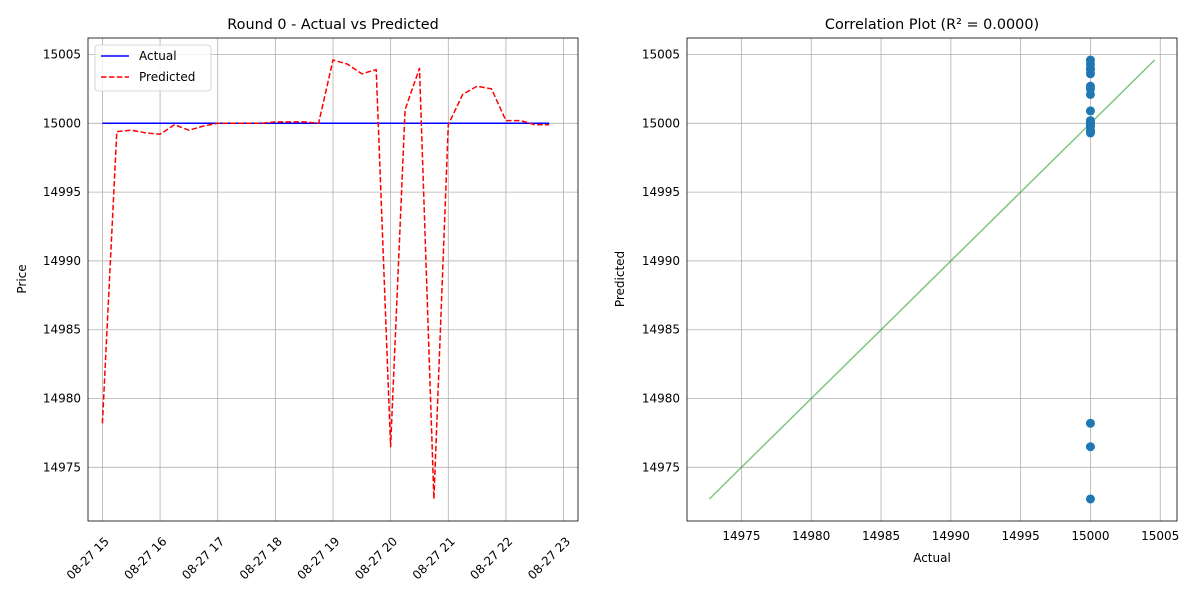  Describe the element at coordinates (88, 558) in the screenshot. I see `line-chart-xtick-label: 08-27 15` at that location.